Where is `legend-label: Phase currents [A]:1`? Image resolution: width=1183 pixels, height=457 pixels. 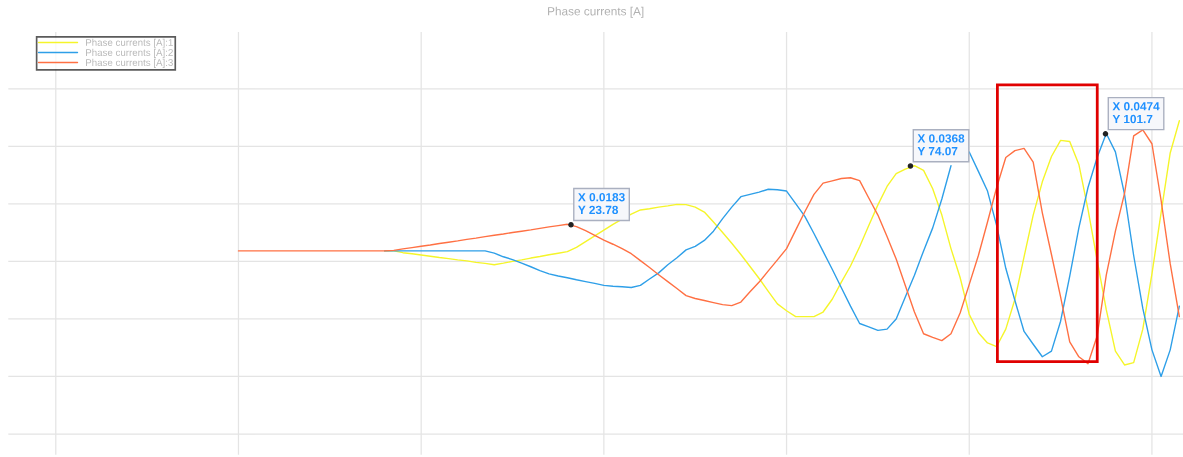
legend-label: Phase currents [A]:1 is located at coordinates (129, 43).